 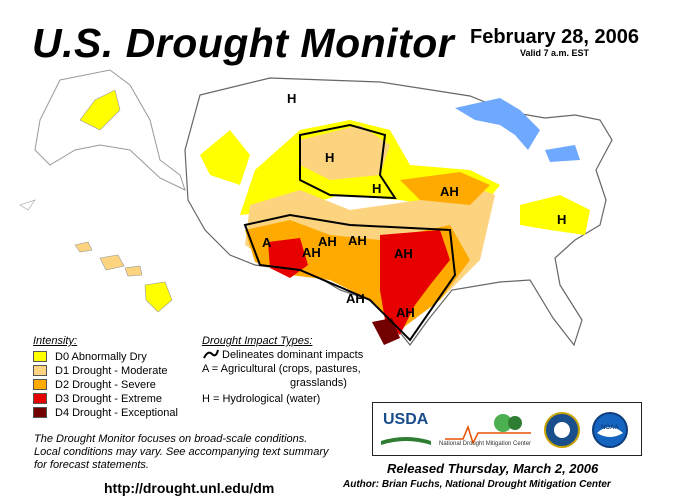 I want to click on d2-midwest, so click(x=445, y=188).